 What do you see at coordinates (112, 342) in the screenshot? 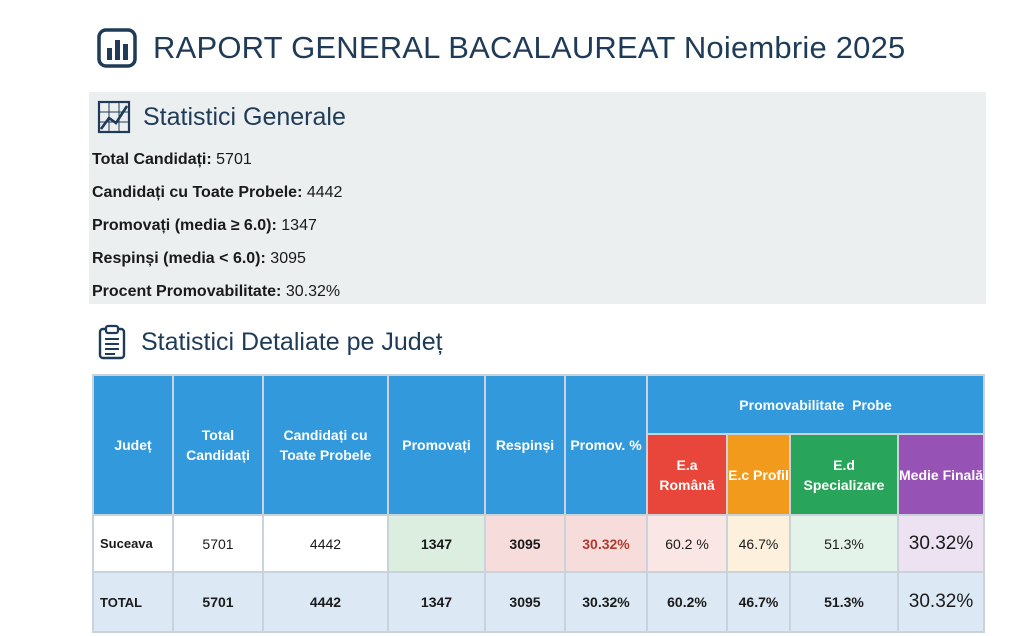
I see `clipboard-icon` at bounding box center [112, 342].